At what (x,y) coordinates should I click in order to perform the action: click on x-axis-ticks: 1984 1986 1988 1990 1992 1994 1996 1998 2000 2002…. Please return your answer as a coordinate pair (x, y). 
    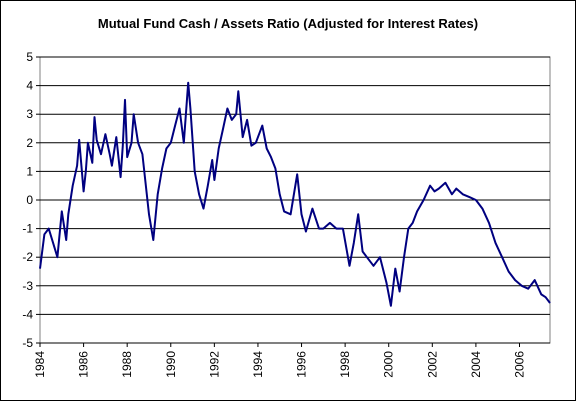
    Looking at the image, I should click on (279, 360).